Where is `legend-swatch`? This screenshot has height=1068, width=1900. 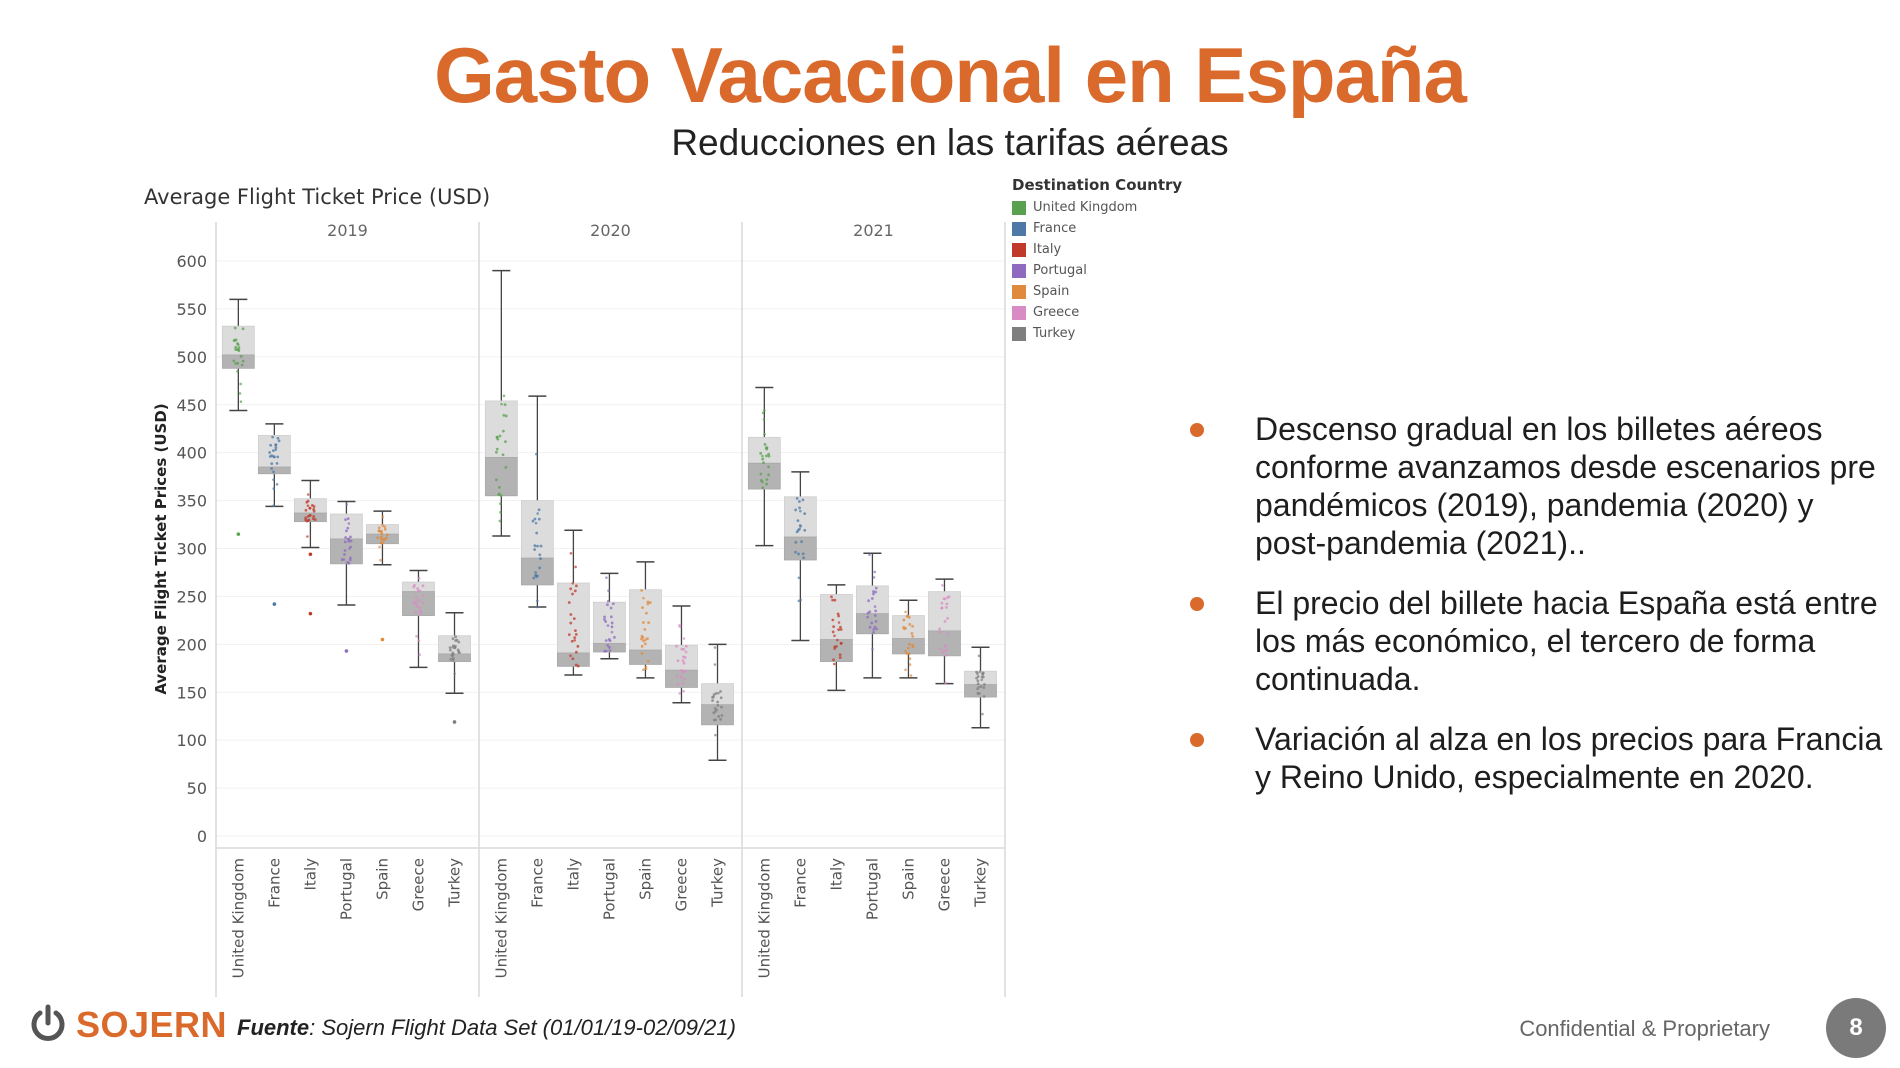 legend-swatch is located at coordinates (1019, 270).